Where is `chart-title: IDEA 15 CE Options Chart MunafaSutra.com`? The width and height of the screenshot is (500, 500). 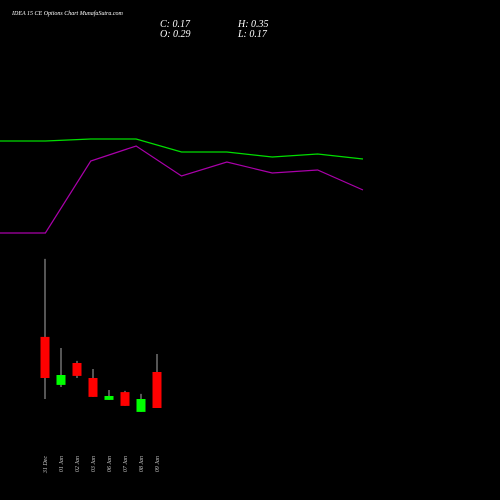
chart-title: IDEA 15 CE Options Chart MunafaSutra.com is located at coordinates (67, 13).